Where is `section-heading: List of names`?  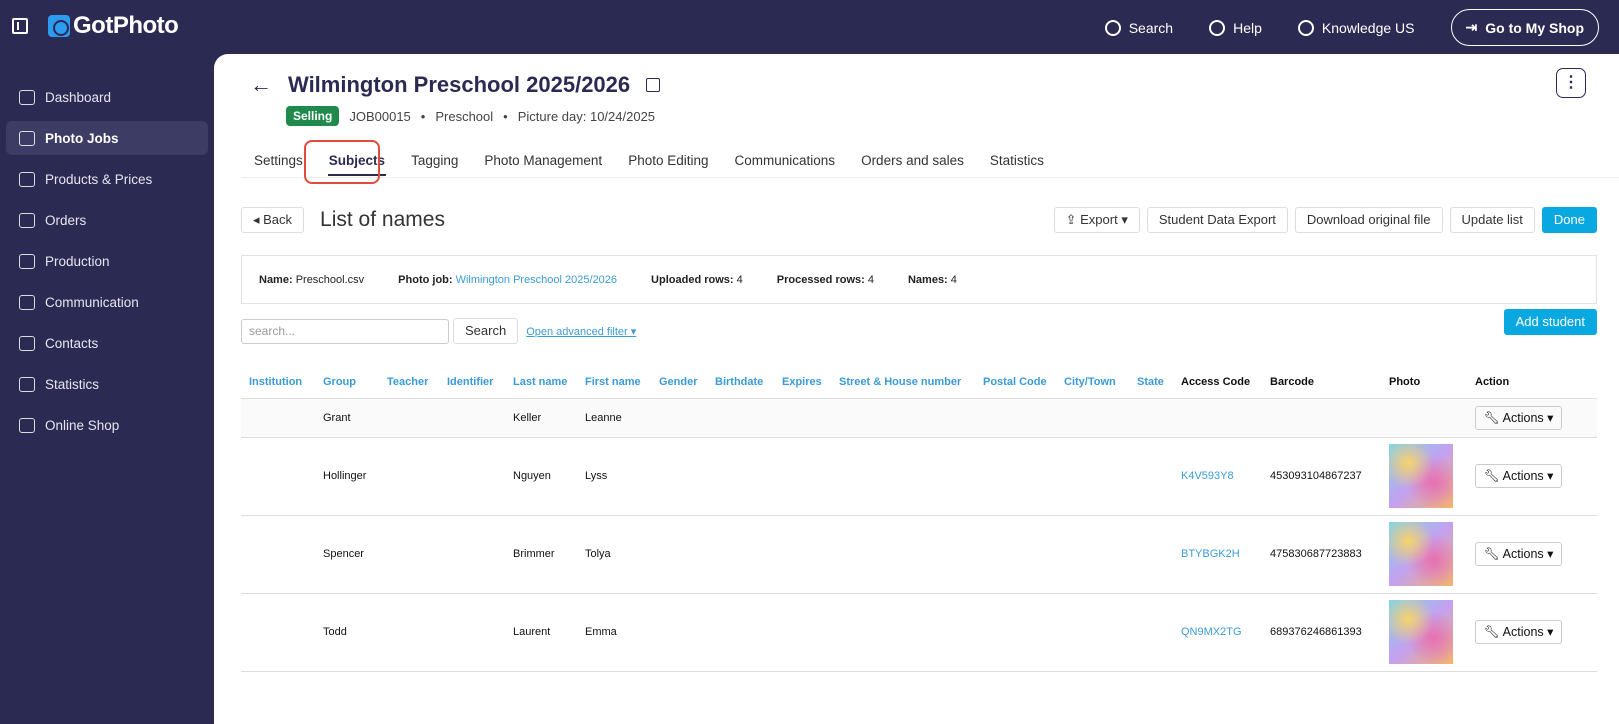
section-heading: List of names is located at coordinates (382, 219).